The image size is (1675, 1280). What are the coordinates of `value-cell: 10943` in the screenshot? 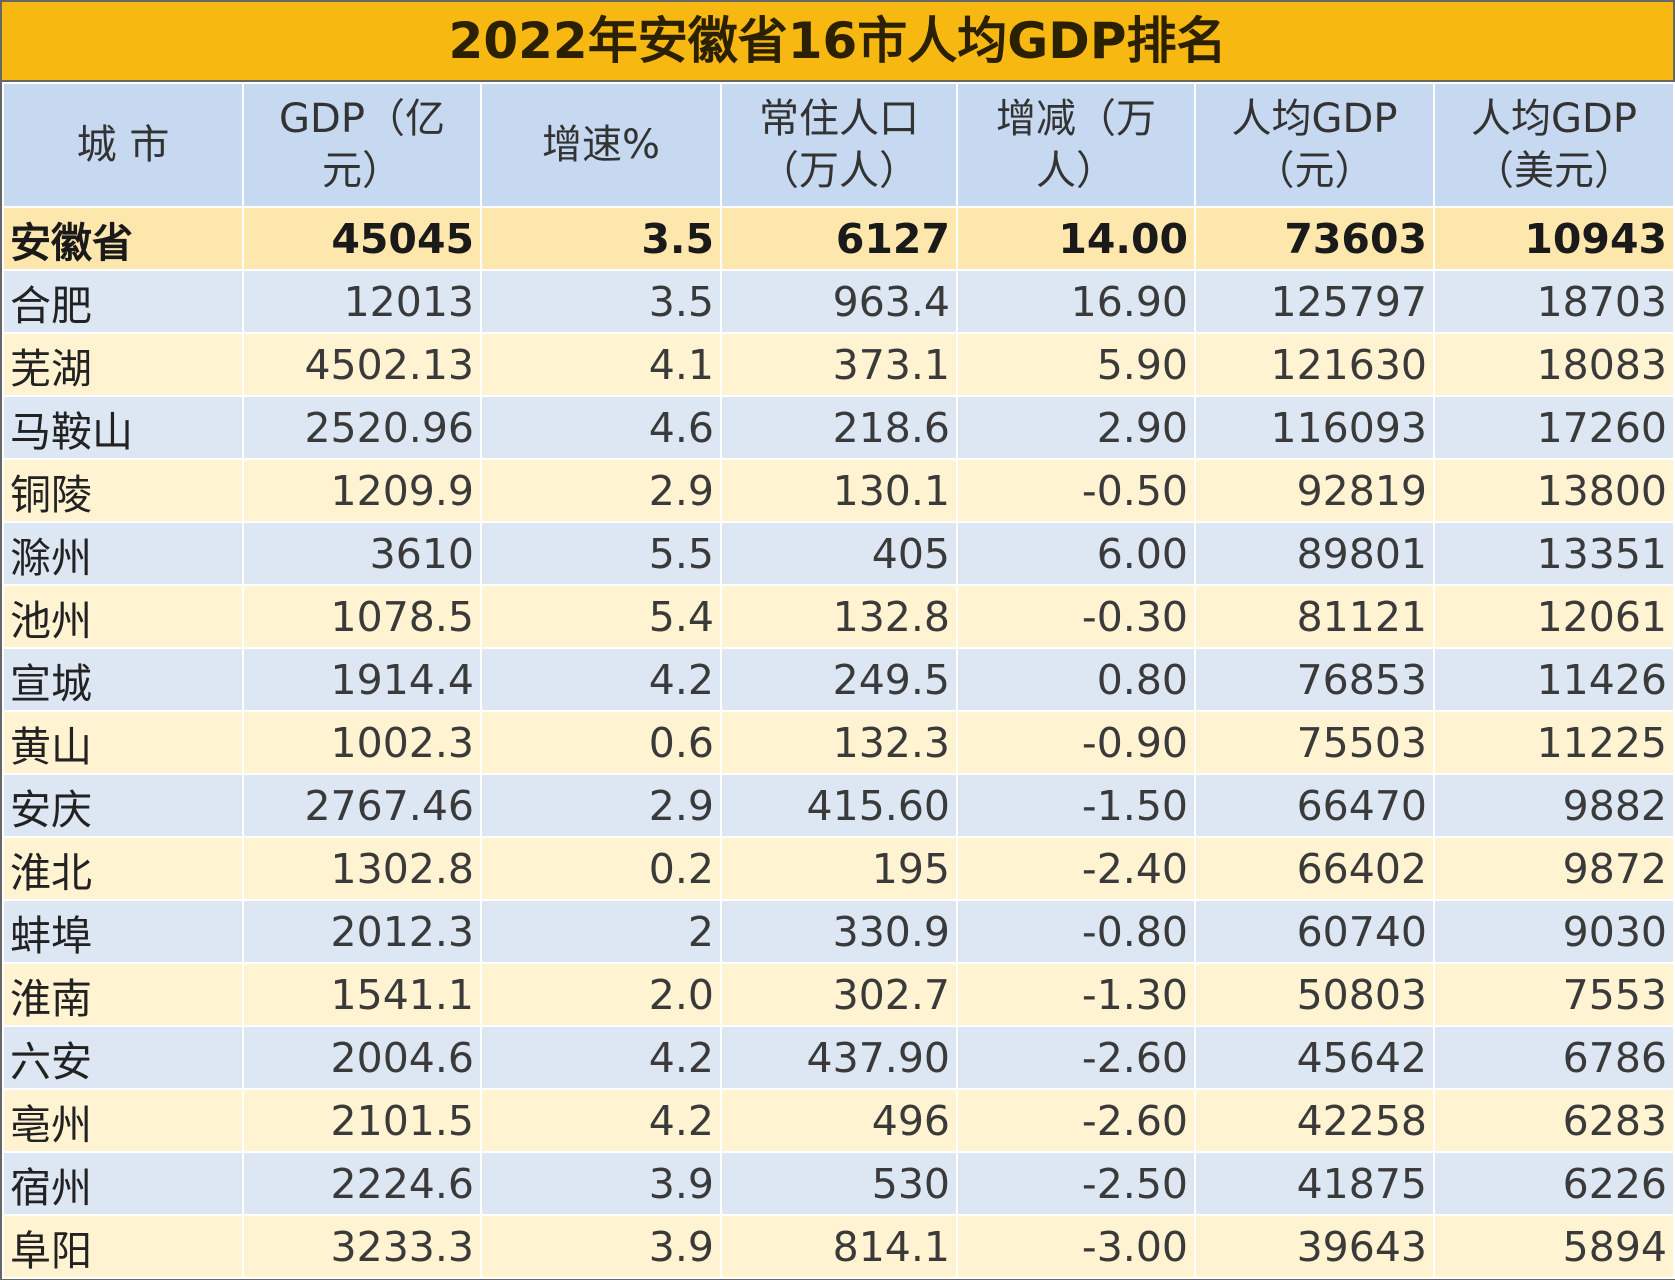 It's located at (1554, 238).